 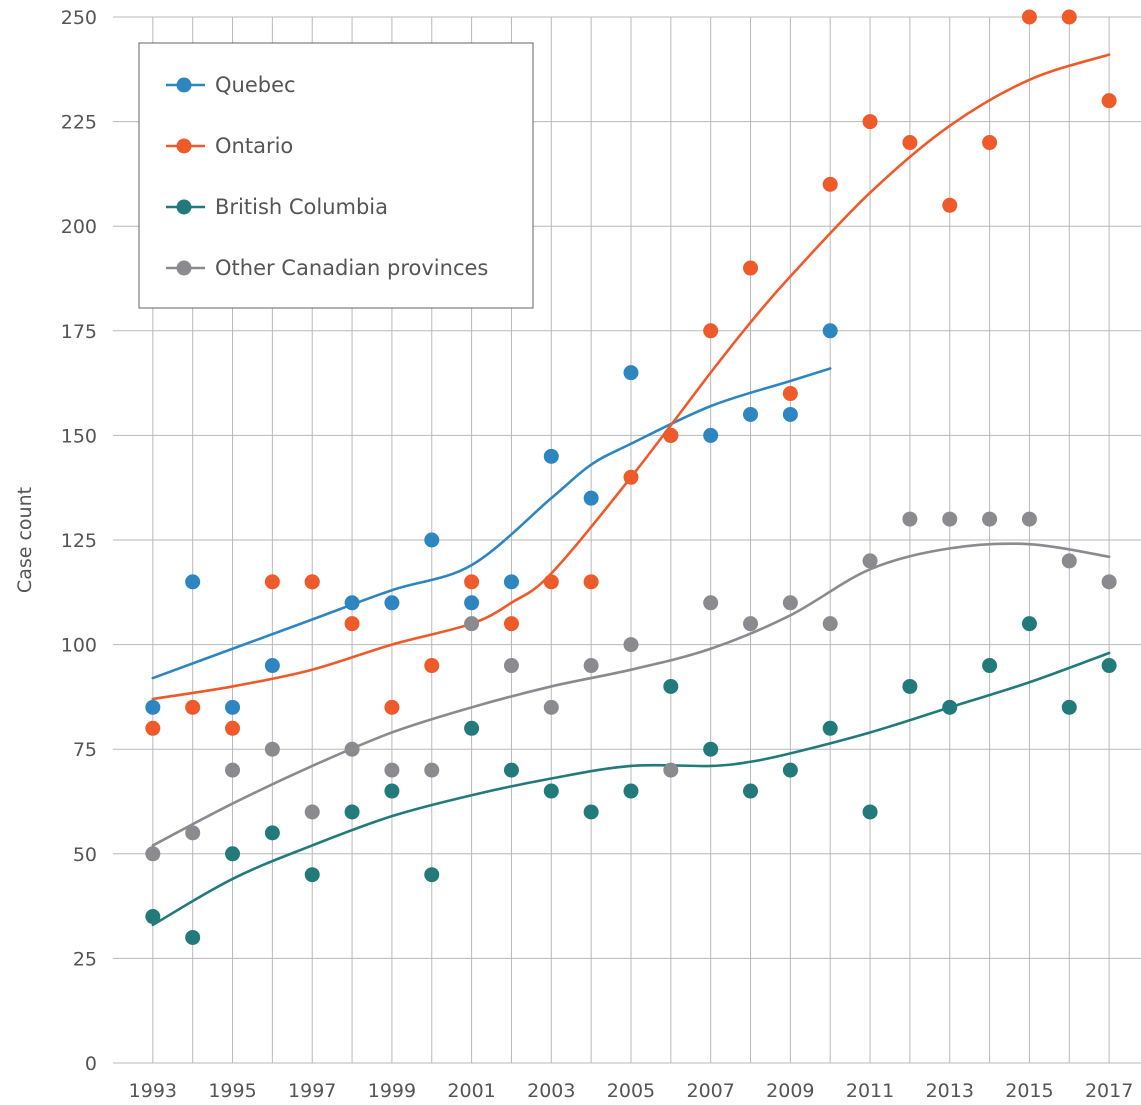 I want to click on x-tick-label: 2017, so click(x=1109, y=1091).